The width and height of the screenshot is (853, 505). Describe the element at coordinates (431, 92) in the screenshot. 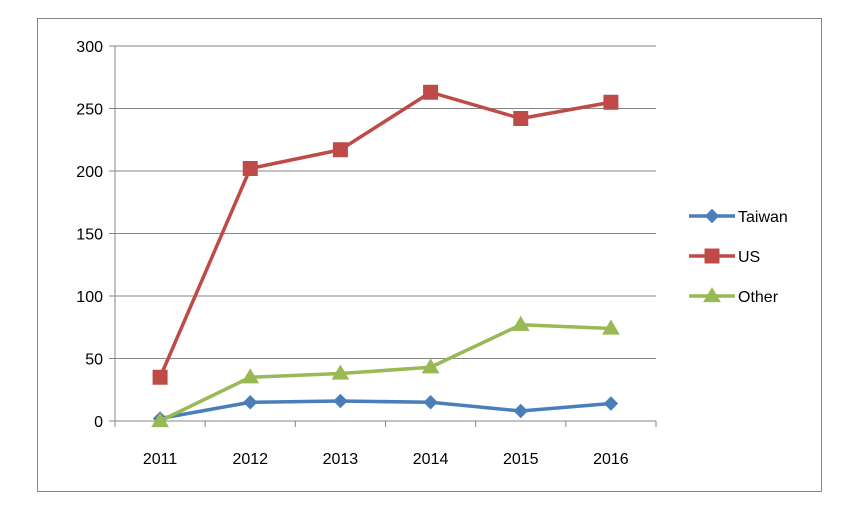

I see `data-point-us-2014` at that location.